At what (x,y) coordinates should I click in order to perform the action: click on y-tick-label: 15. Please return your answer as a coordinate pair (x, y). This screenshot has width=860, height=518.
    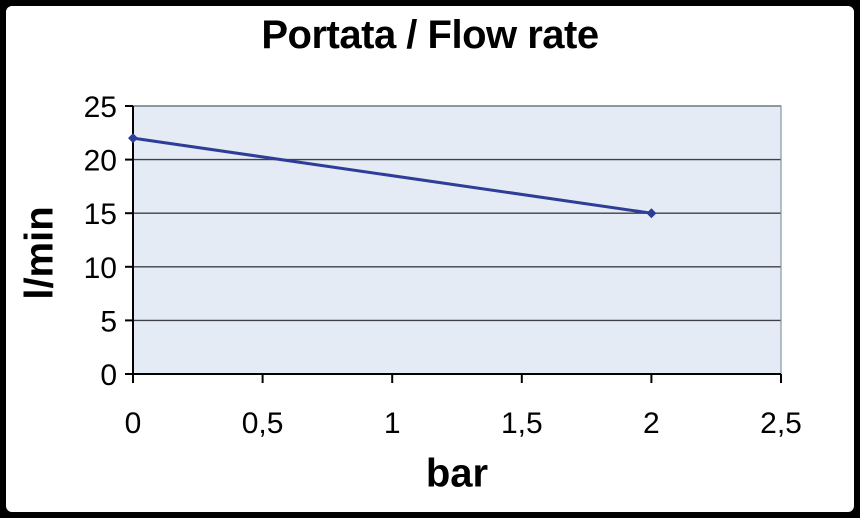
    Looking at the image, I should click on (100, 214).